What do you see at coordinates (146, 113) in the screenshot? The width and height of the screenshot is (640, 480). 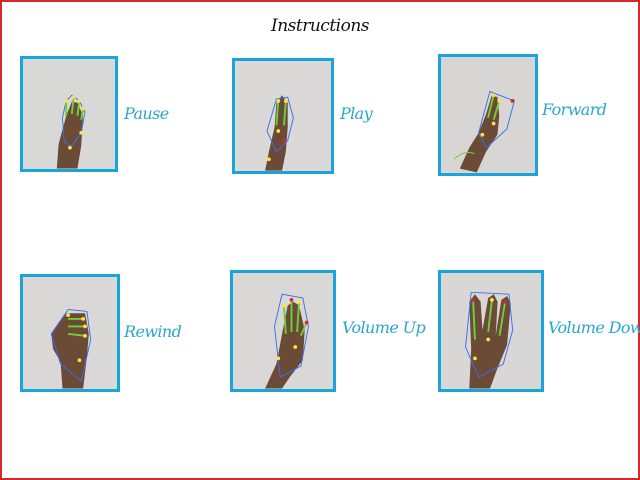 I see `gesture-label-pause: Pause` at bounding box center [146, 113].